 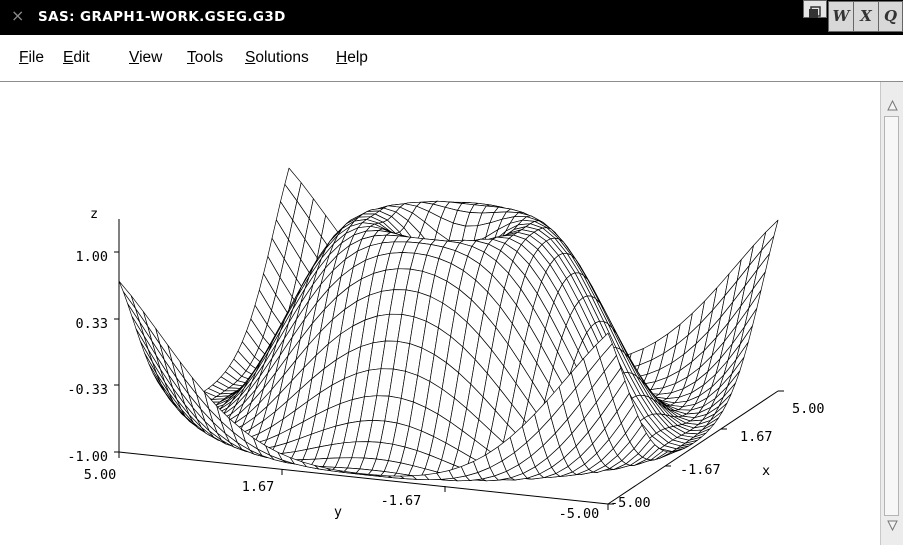 What do you see at coordinates (700, 470) in the screenshot?
I see `x-tick-label-3: -1.67` at bounding box center [700, 470].